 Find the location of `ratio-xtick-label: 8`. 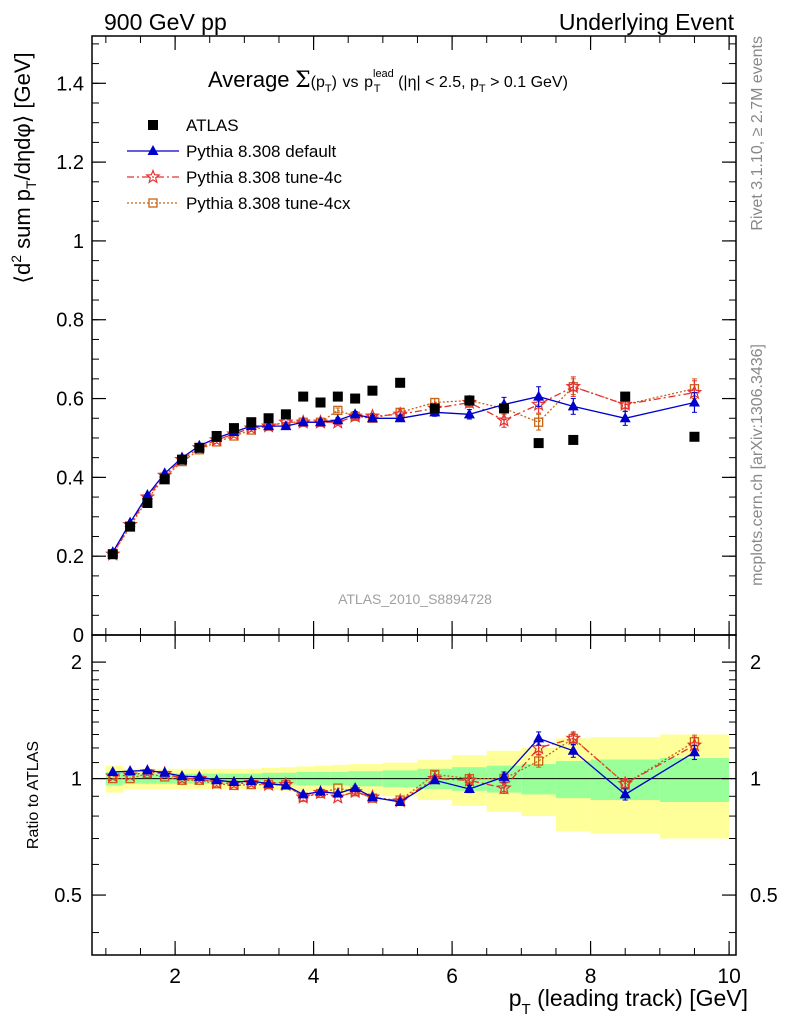

ratio-xtick-label: 8 is located at coordinates (591, 976).